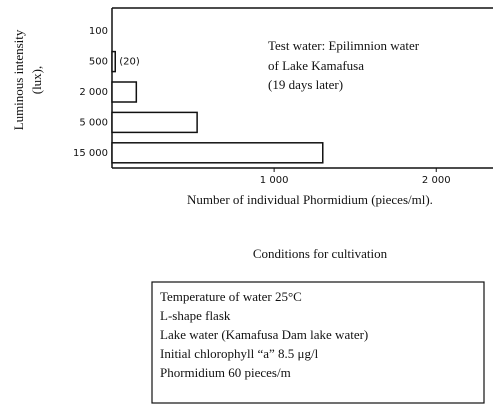 This screenshot has height=407, width=493. What do you see at coordinates (239, 353) in the screenshot?
I see `condition-line: Initial chlorophyll “a” 8.5 μg/l` at bounding box center [239, 353].